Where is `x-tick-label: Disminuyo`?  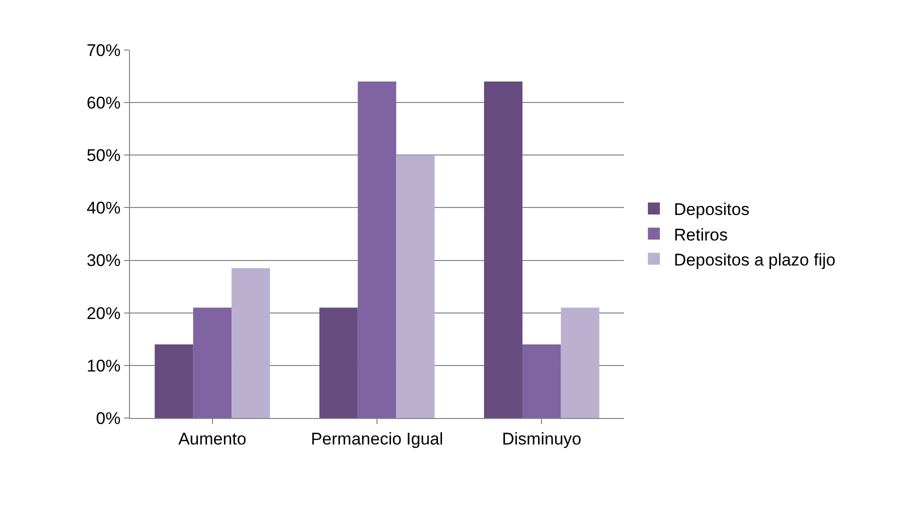 x-tick-label: Disminuyo is located at coordinates (542, 438).